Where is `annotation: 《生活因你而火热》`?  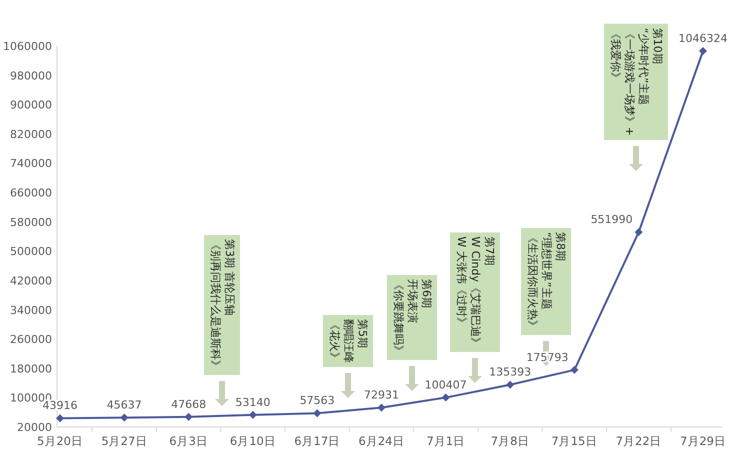 annotation: 《生活因你而火热》 is located at coordinates (532, 281).